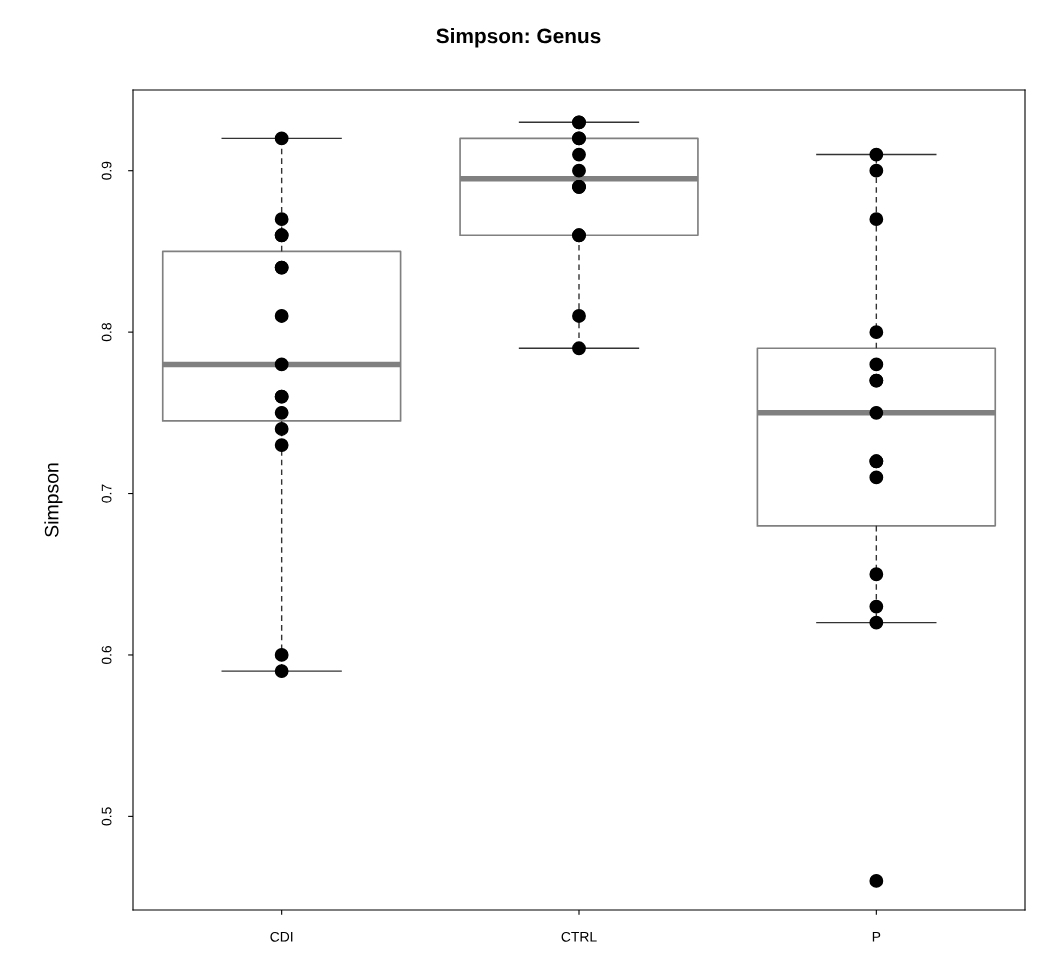  I want to click on x-tick-label: P, so click(876, 937).